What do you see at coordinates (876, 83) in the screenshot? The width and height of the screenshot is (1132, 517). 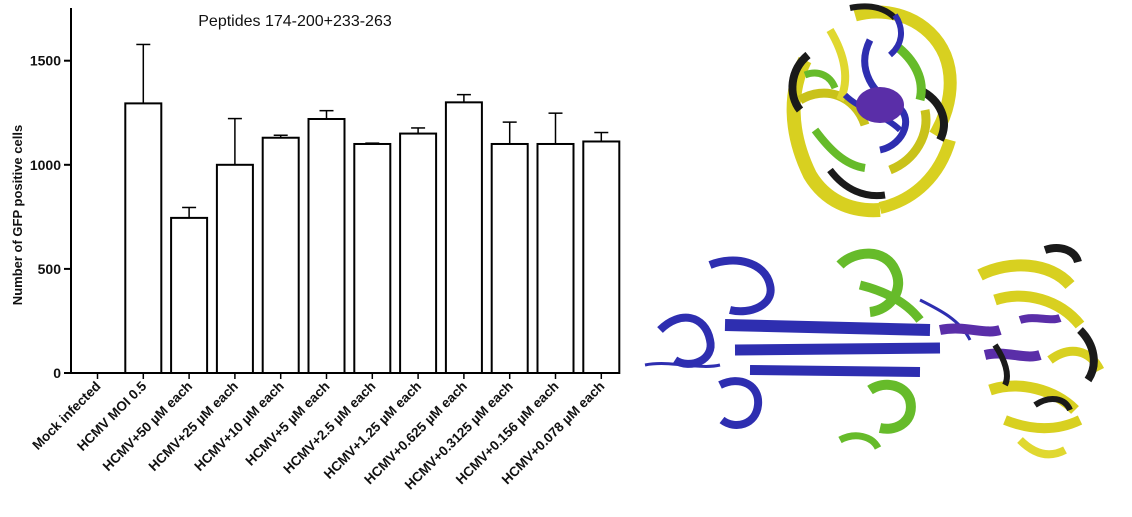 I see `trimer-chain-a` at bounding box center [876, 83].